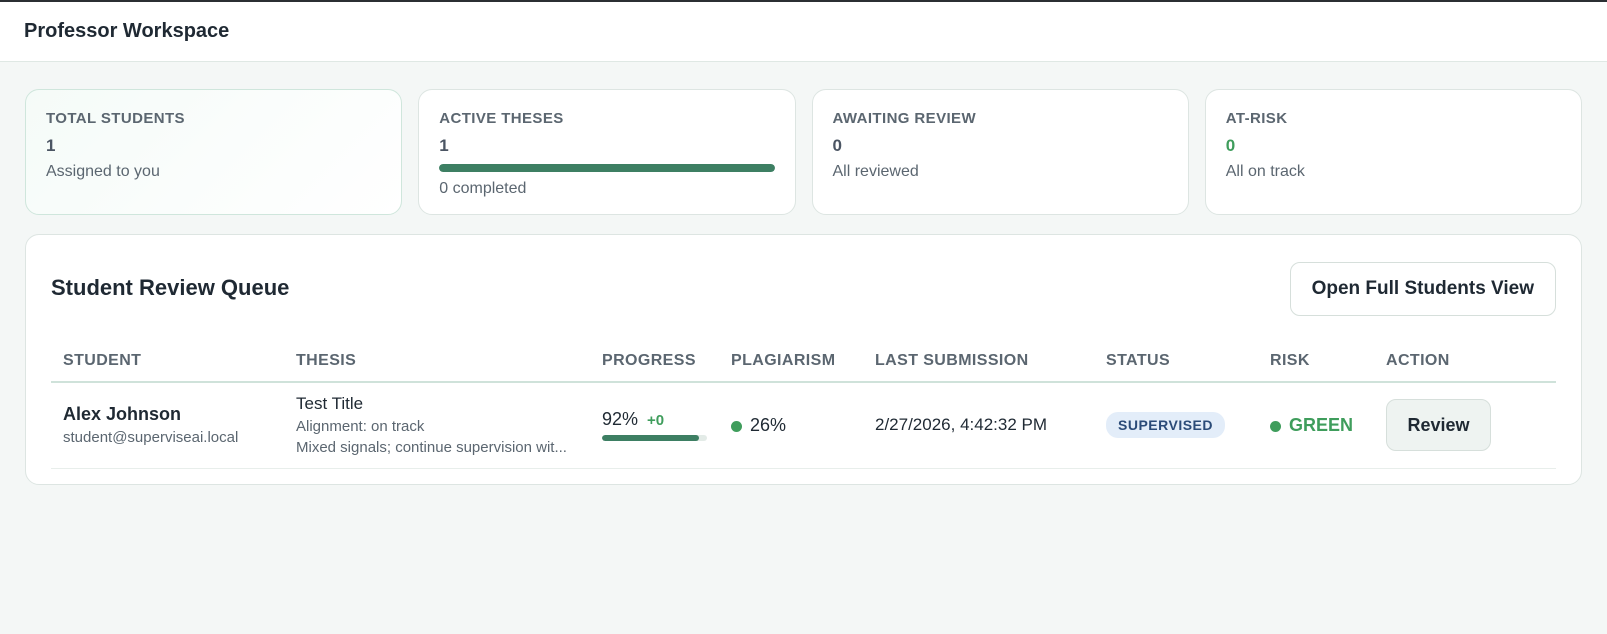 Image resolution: width=1607 pixels, height=634 pixels. Describe the element at coordinates (214, 152) in the screenshot. I see `stat-card-total-students: TOTAL STUDENTS 1 Assigned to you` at that location.